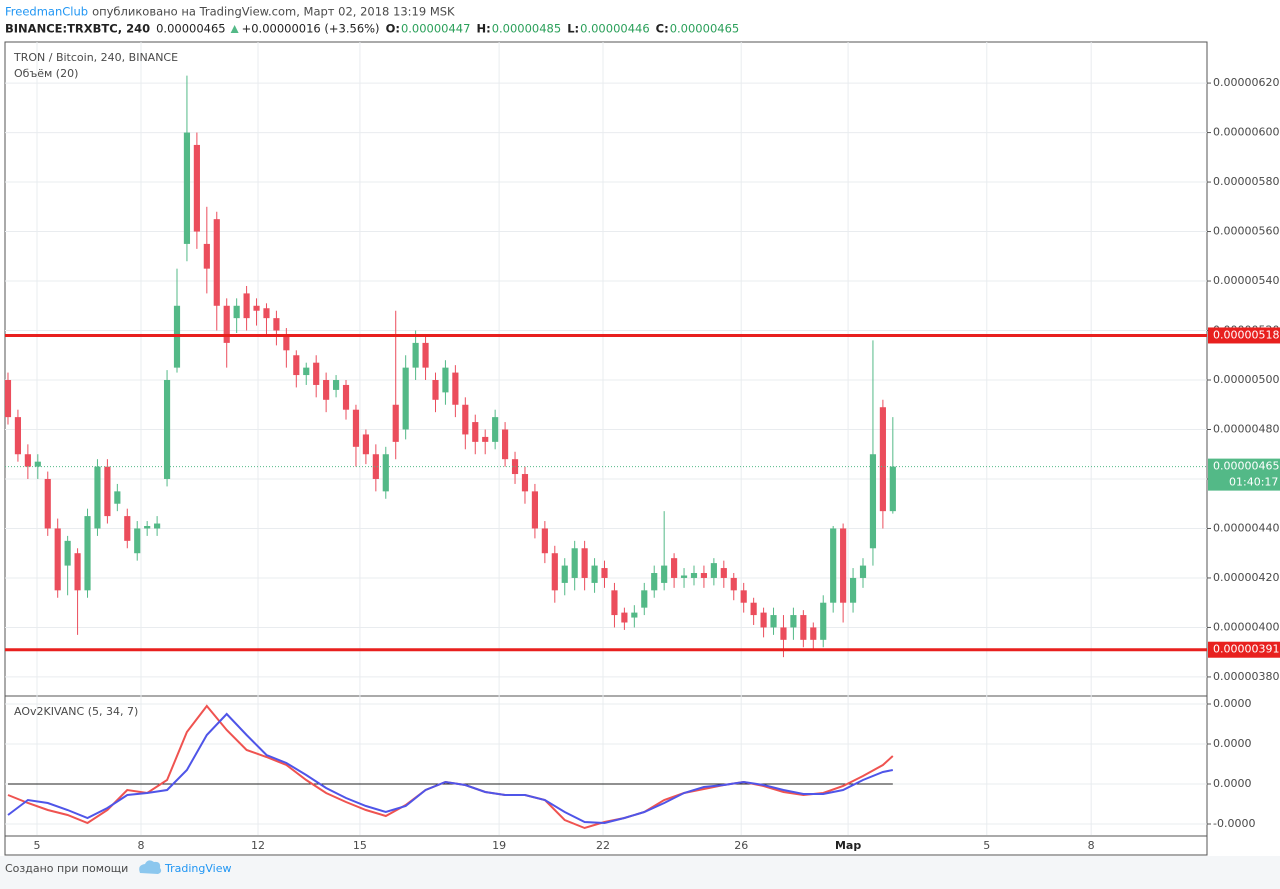 The image size is (1280, 889). Describe the element at coordinates (1246, 676) in the screenshot. I see `y-tick-label: 0.00000380` at that location.